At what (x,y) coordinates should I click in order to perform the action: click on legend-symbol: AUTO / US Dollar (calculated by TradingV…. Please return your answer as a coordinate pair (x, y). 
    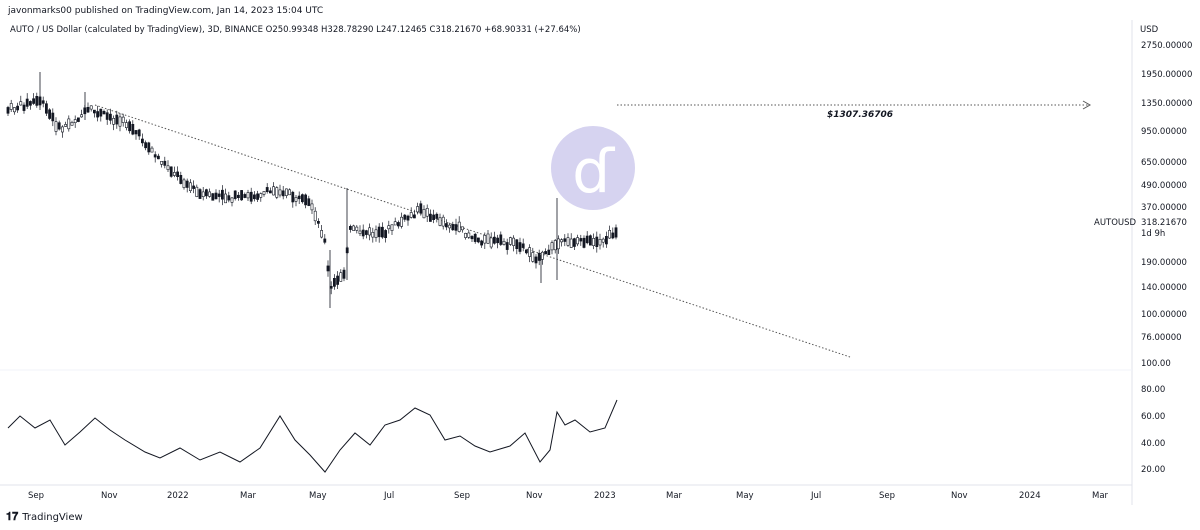
    Looking at the image, I should click on (136, 30).